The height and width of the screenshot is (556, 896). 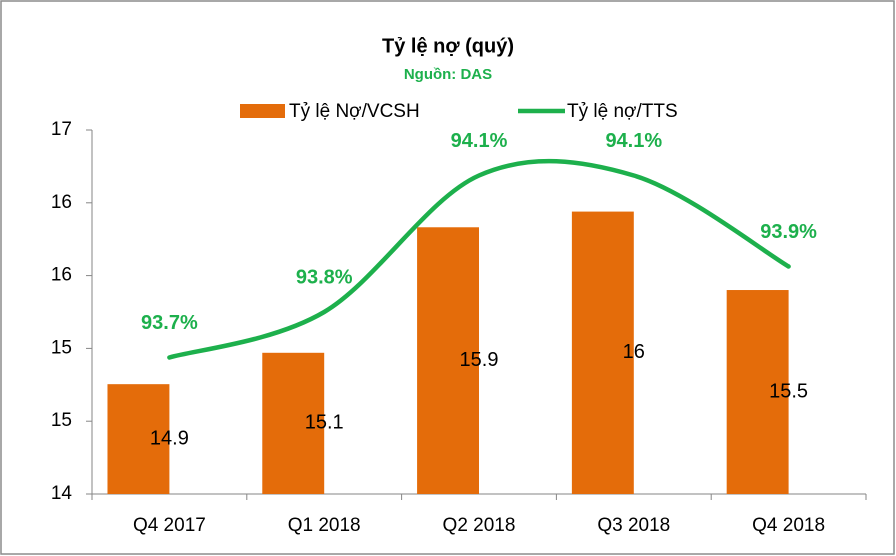 I want to click on line-value-label: 93.8%, so click(x=324, y=277).